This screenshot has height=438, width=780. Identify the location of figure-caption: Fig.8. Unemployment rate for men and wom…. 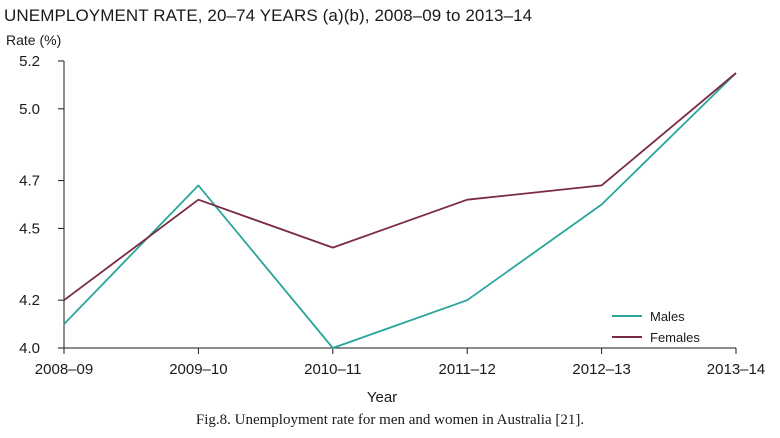
(390, 420).